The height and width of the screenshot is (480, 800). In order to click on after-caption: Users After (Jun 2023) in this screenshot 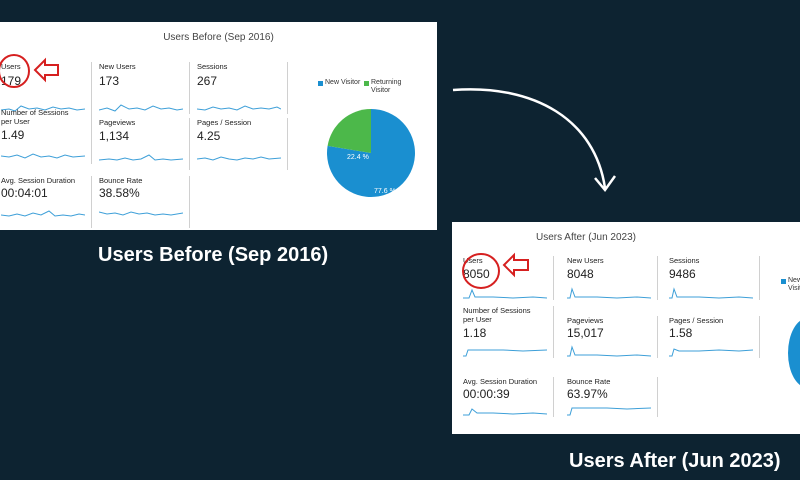, I will do `click(675, 461)`.